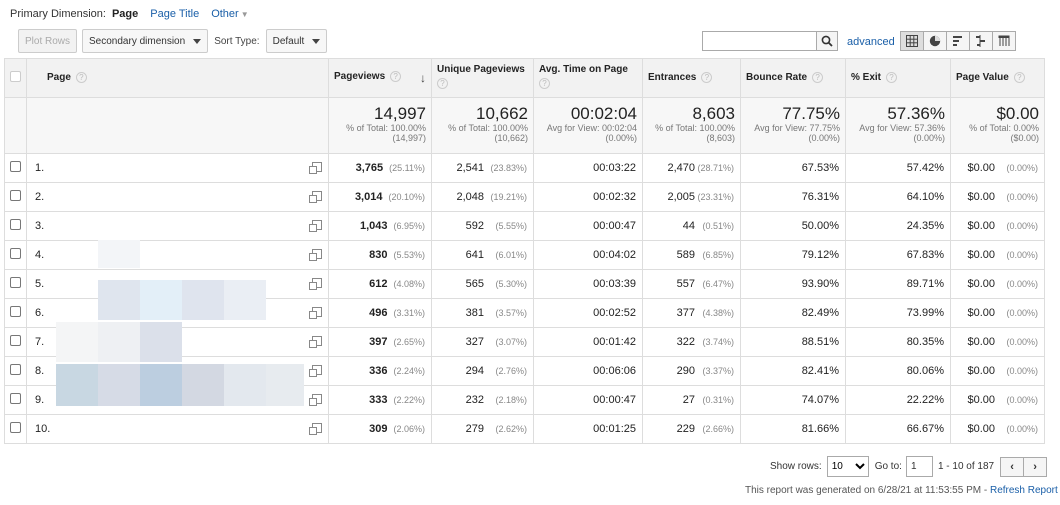  What do you see at coordinates (296, 41) in the screenshot?
I see `sort-type-dropdown: Default` at bounding box center [296, 41].